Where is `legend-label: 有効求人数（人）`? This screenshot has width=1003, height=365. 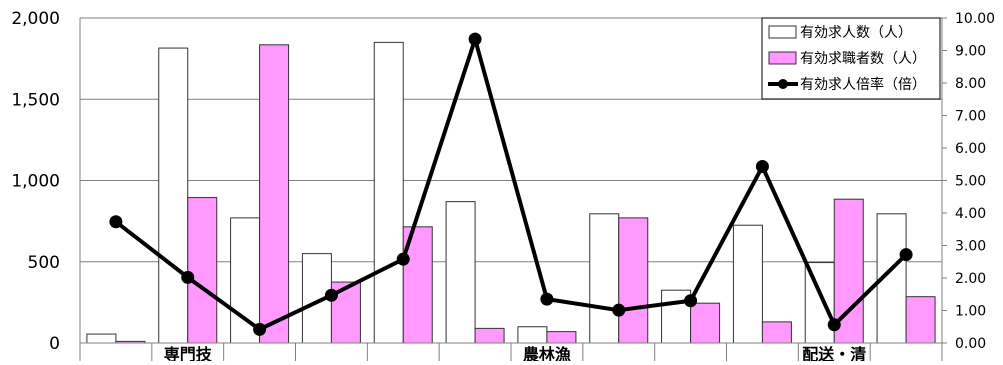 legend-label: 有効求人数（人） is located at coordinates (856, 33).